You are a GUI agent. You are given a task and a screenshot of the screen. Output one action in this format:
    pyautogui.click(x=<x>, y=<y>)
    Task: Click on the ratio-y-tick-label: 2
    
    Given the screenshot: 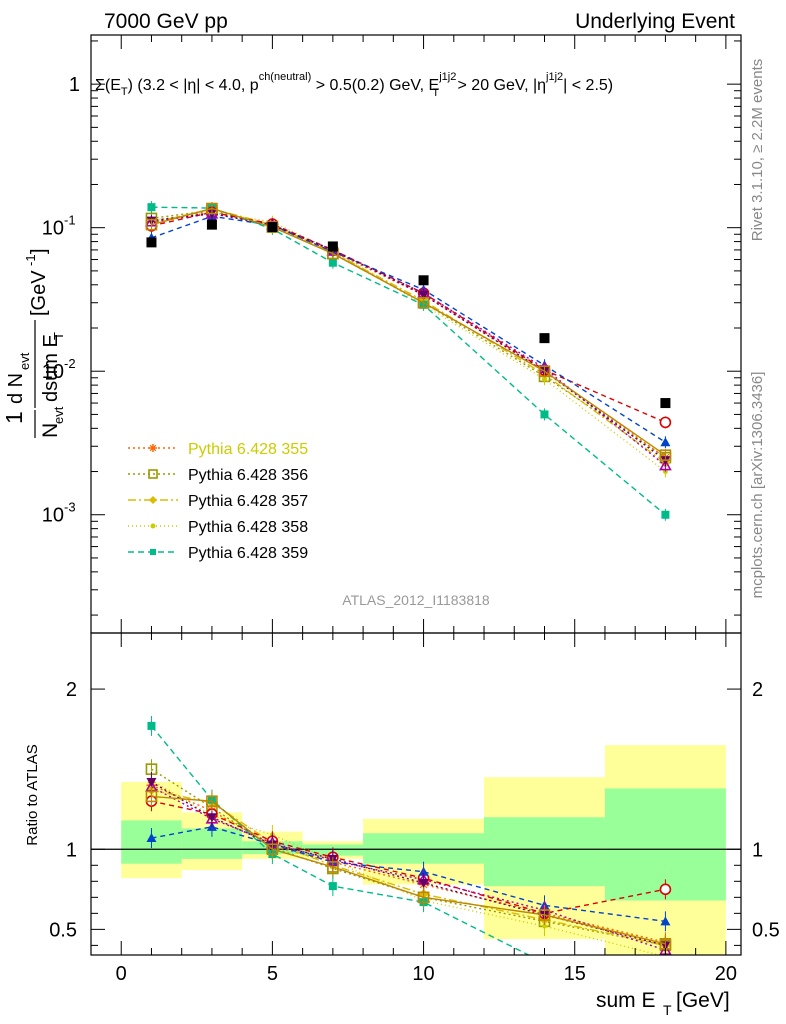 What is the action you would take?
    pyautogui.click(x=71, y=690)
    